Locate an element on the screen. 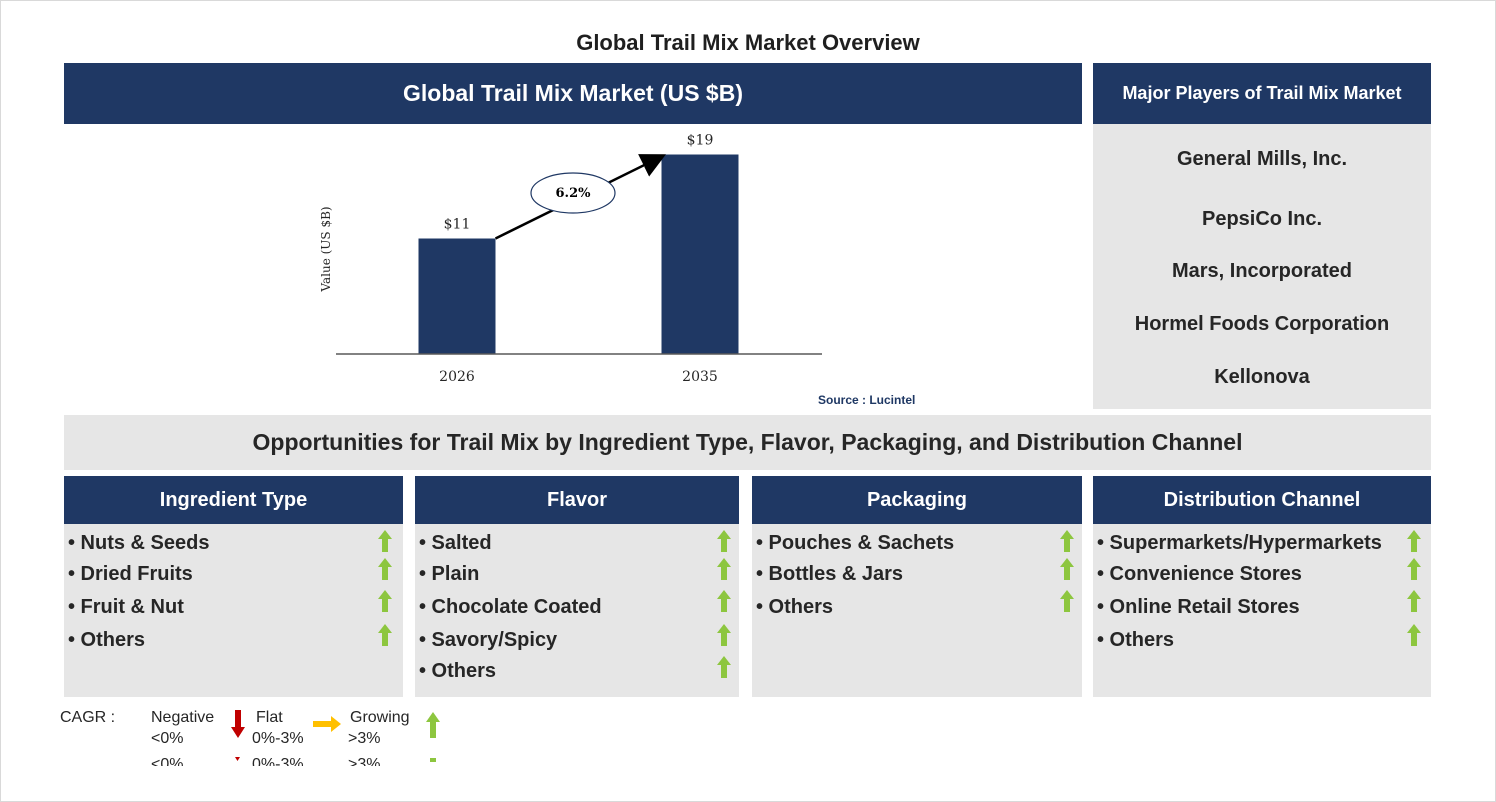 This screenshot has height=802, width=1496. player-item: General Mills, Inc. is located at coordinates (1262, 159).